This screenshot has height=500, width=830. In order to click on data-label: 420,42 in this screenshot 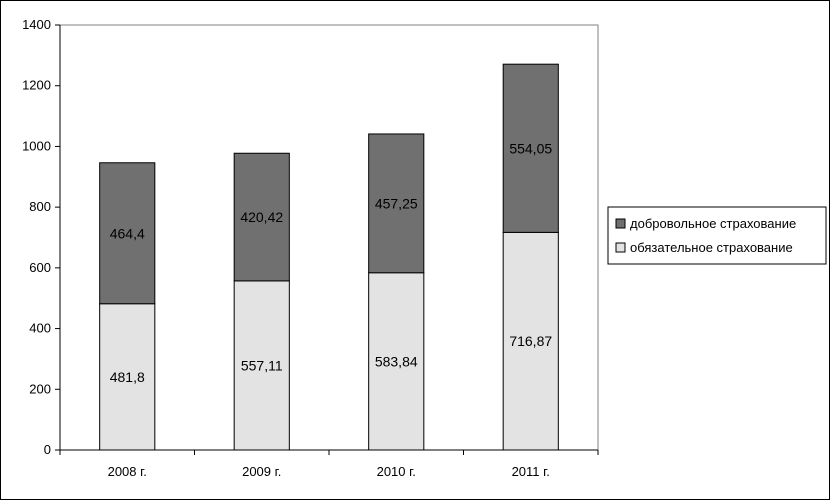, I will do `click(261, 217)`.